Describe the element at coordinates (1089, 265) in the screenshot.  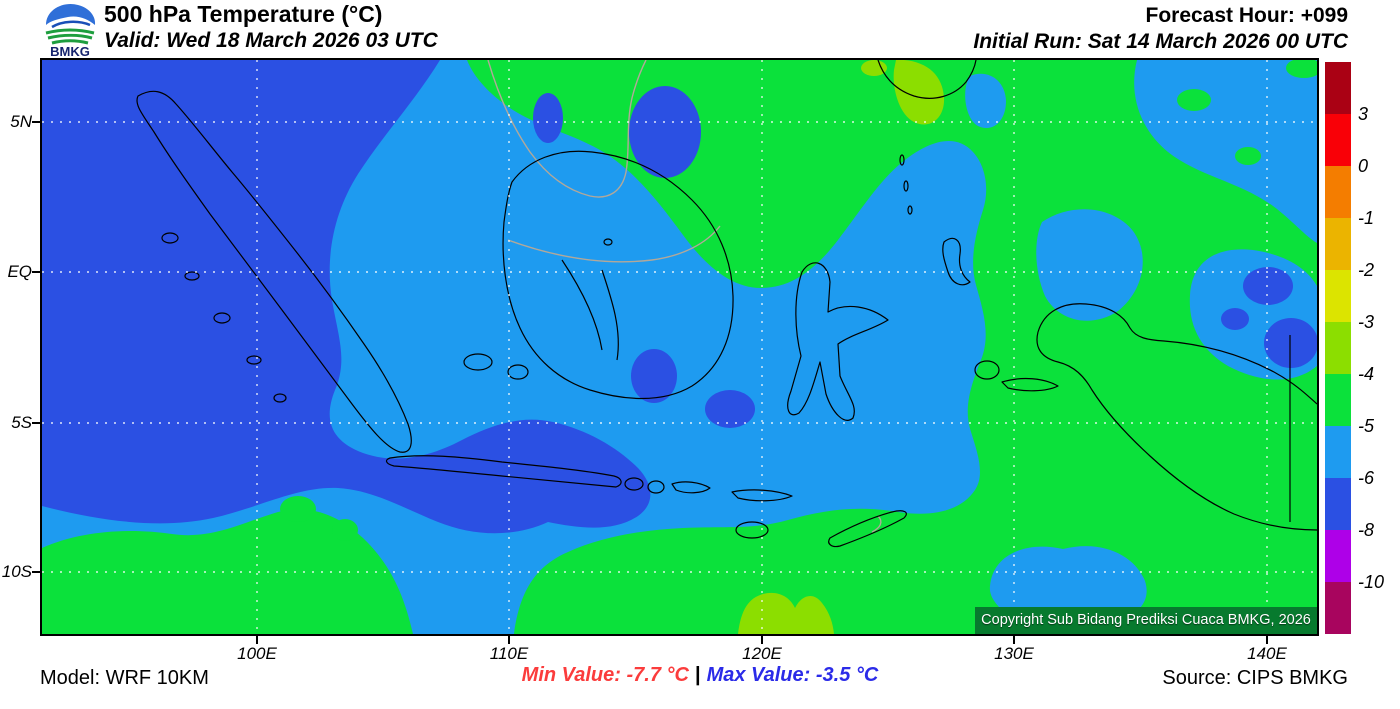
I see `lake-ne-sulawesi` at that location.